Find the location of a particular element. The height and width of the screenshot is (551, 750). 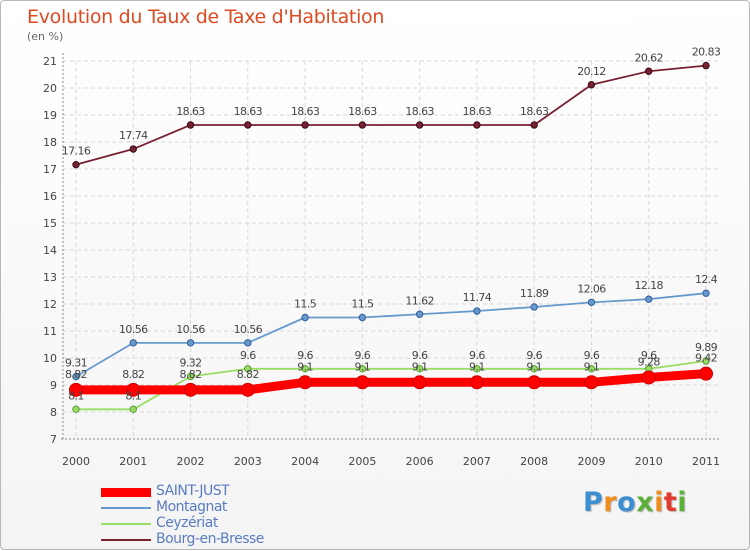

data-label: 11.5 is located at coordinates (305, 304).